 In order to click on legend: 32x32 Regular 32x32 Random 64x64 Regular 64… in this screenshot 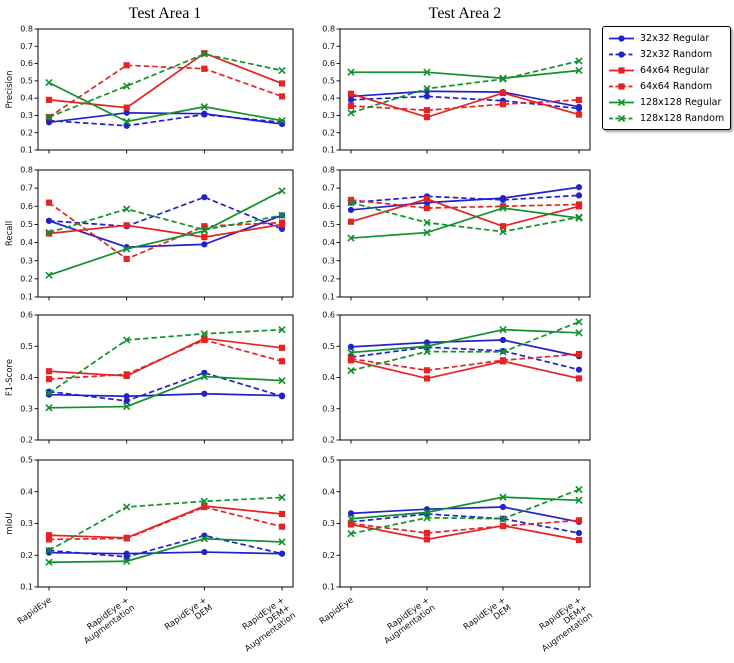, I will do `click(667, 78)`.